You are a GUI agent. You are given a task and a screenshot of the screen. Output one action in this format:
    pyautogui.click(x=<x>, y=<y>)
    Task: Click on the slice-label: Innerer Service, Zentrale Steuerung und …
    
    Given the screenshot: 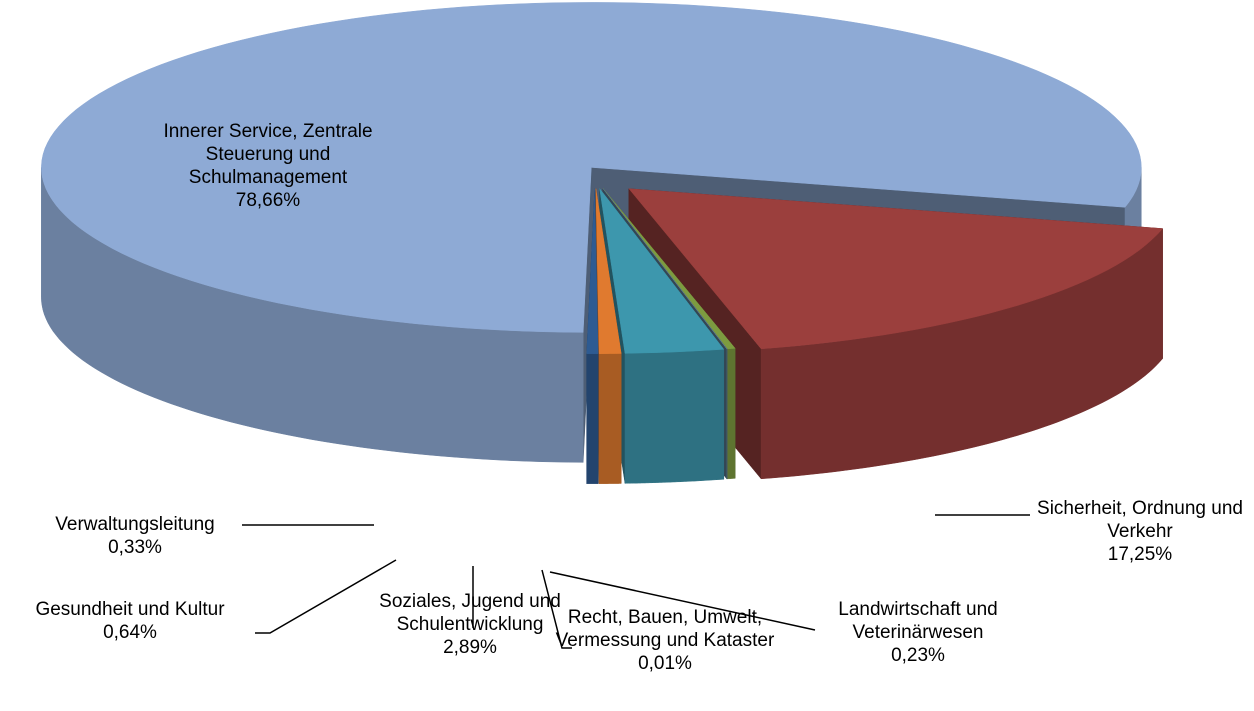 What is the action you would take?
    pyautogui.click(x=268, y=166)
    